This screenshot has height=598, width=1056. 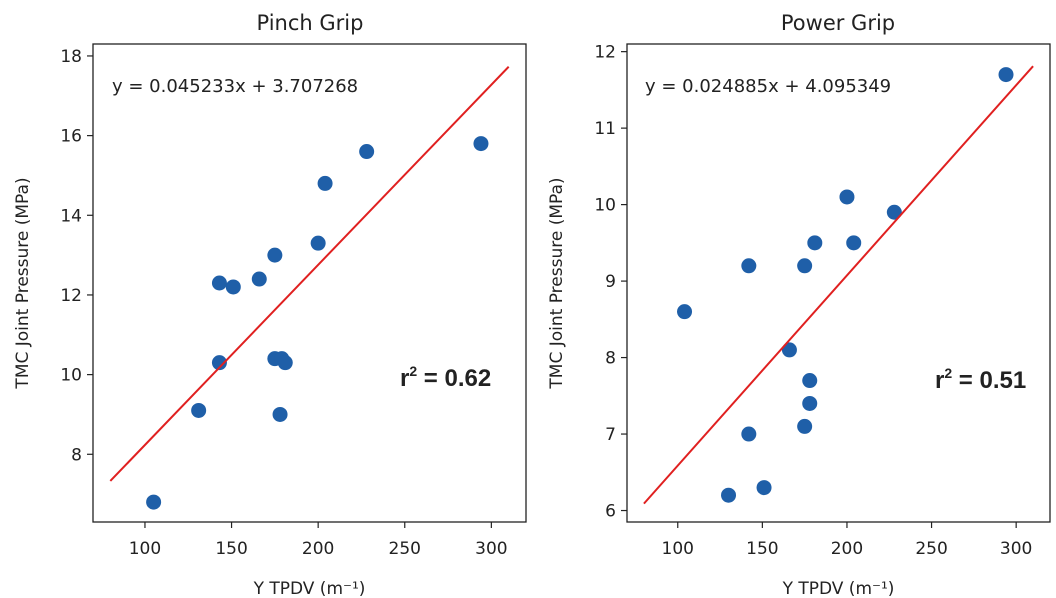 What do you see at coordinates (310, 23) in the screenshot?
I see `chart-title: Pinch Grip` at bounding box center [310, 23].